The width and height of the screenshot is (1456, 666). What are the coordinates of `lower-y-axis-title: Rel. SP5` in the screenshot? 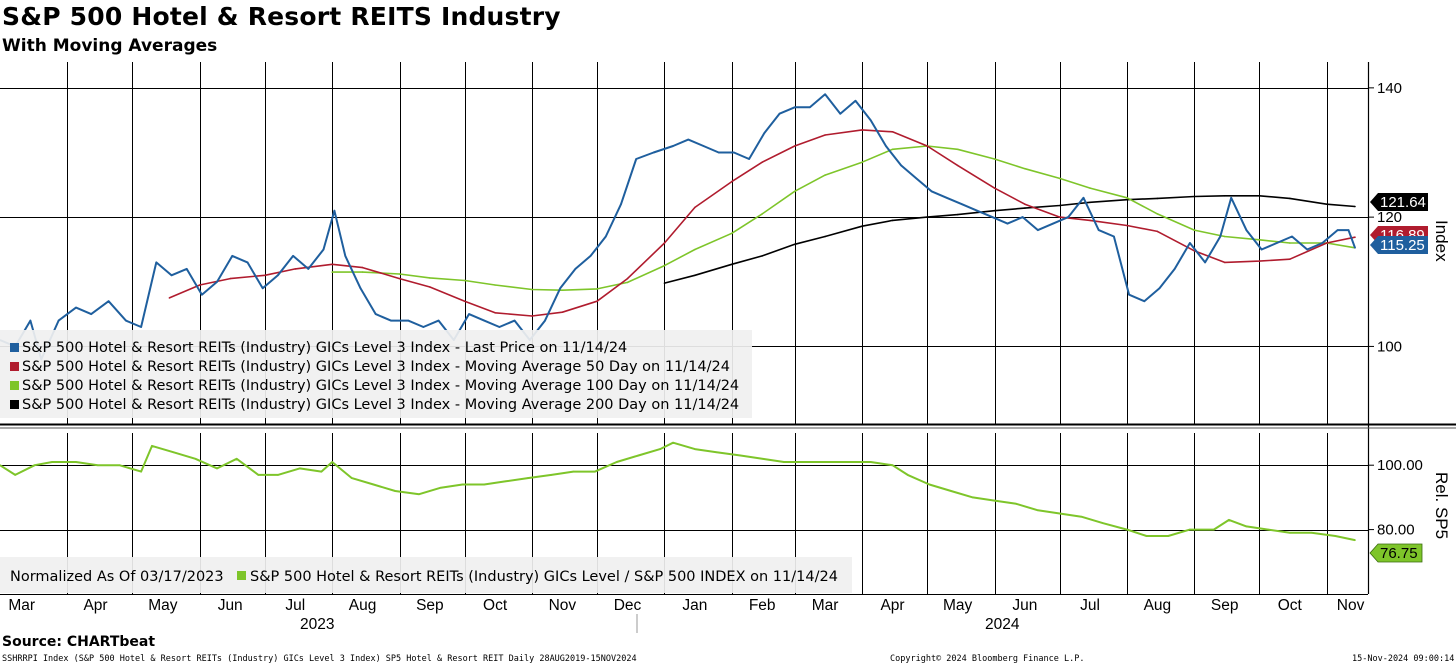 It's located at (1441, 505).